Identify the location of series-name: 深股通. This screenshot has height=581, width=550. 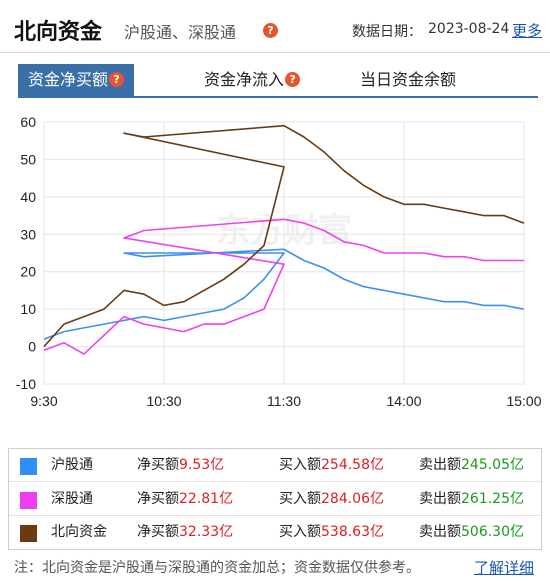
(72, 499).